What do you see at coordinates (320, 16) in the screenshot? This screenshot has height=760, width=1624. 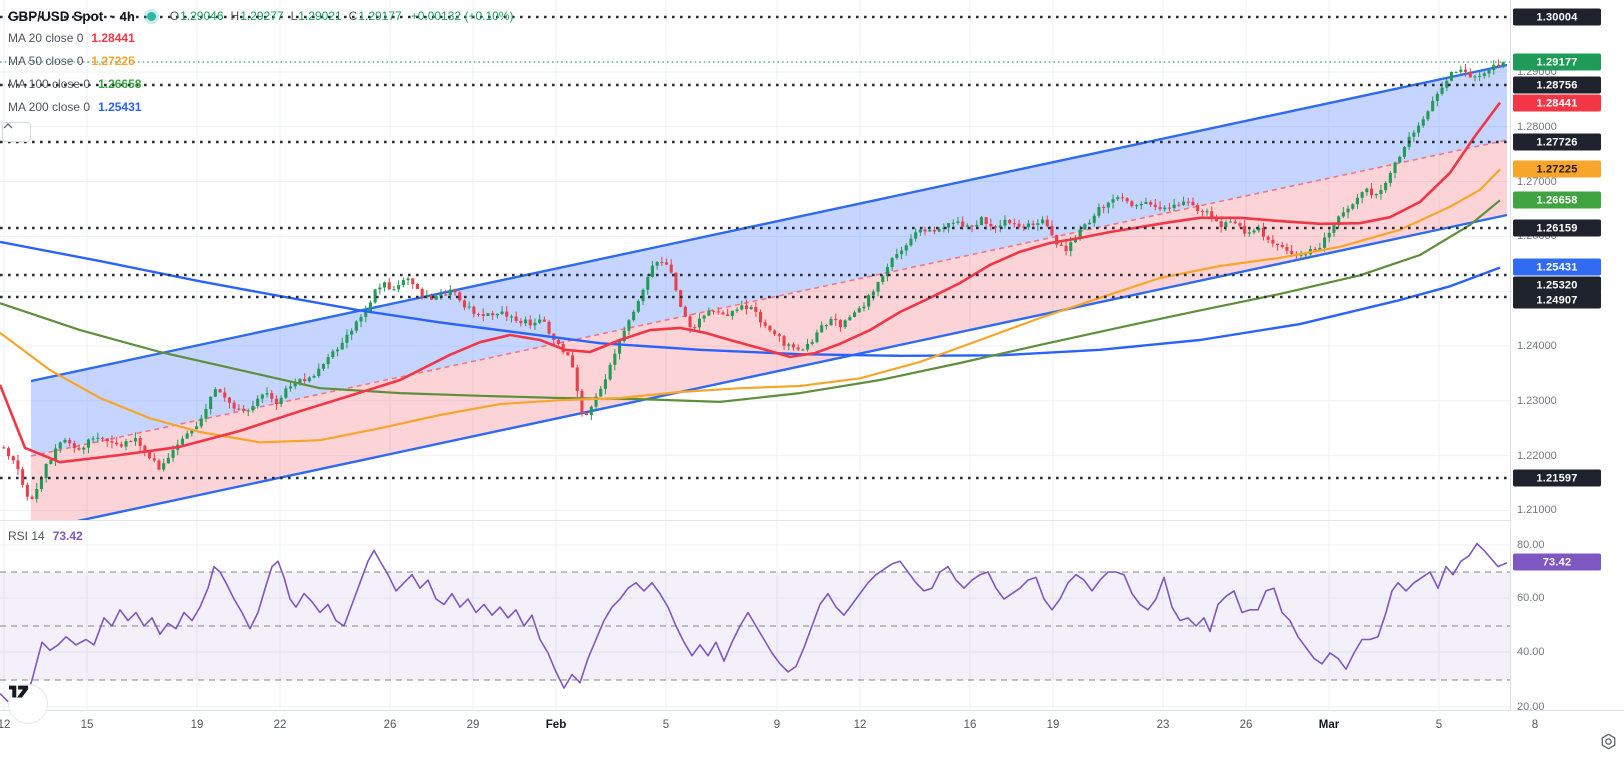 I see `low-value: 1.29021` at bounding box center [320, 16].